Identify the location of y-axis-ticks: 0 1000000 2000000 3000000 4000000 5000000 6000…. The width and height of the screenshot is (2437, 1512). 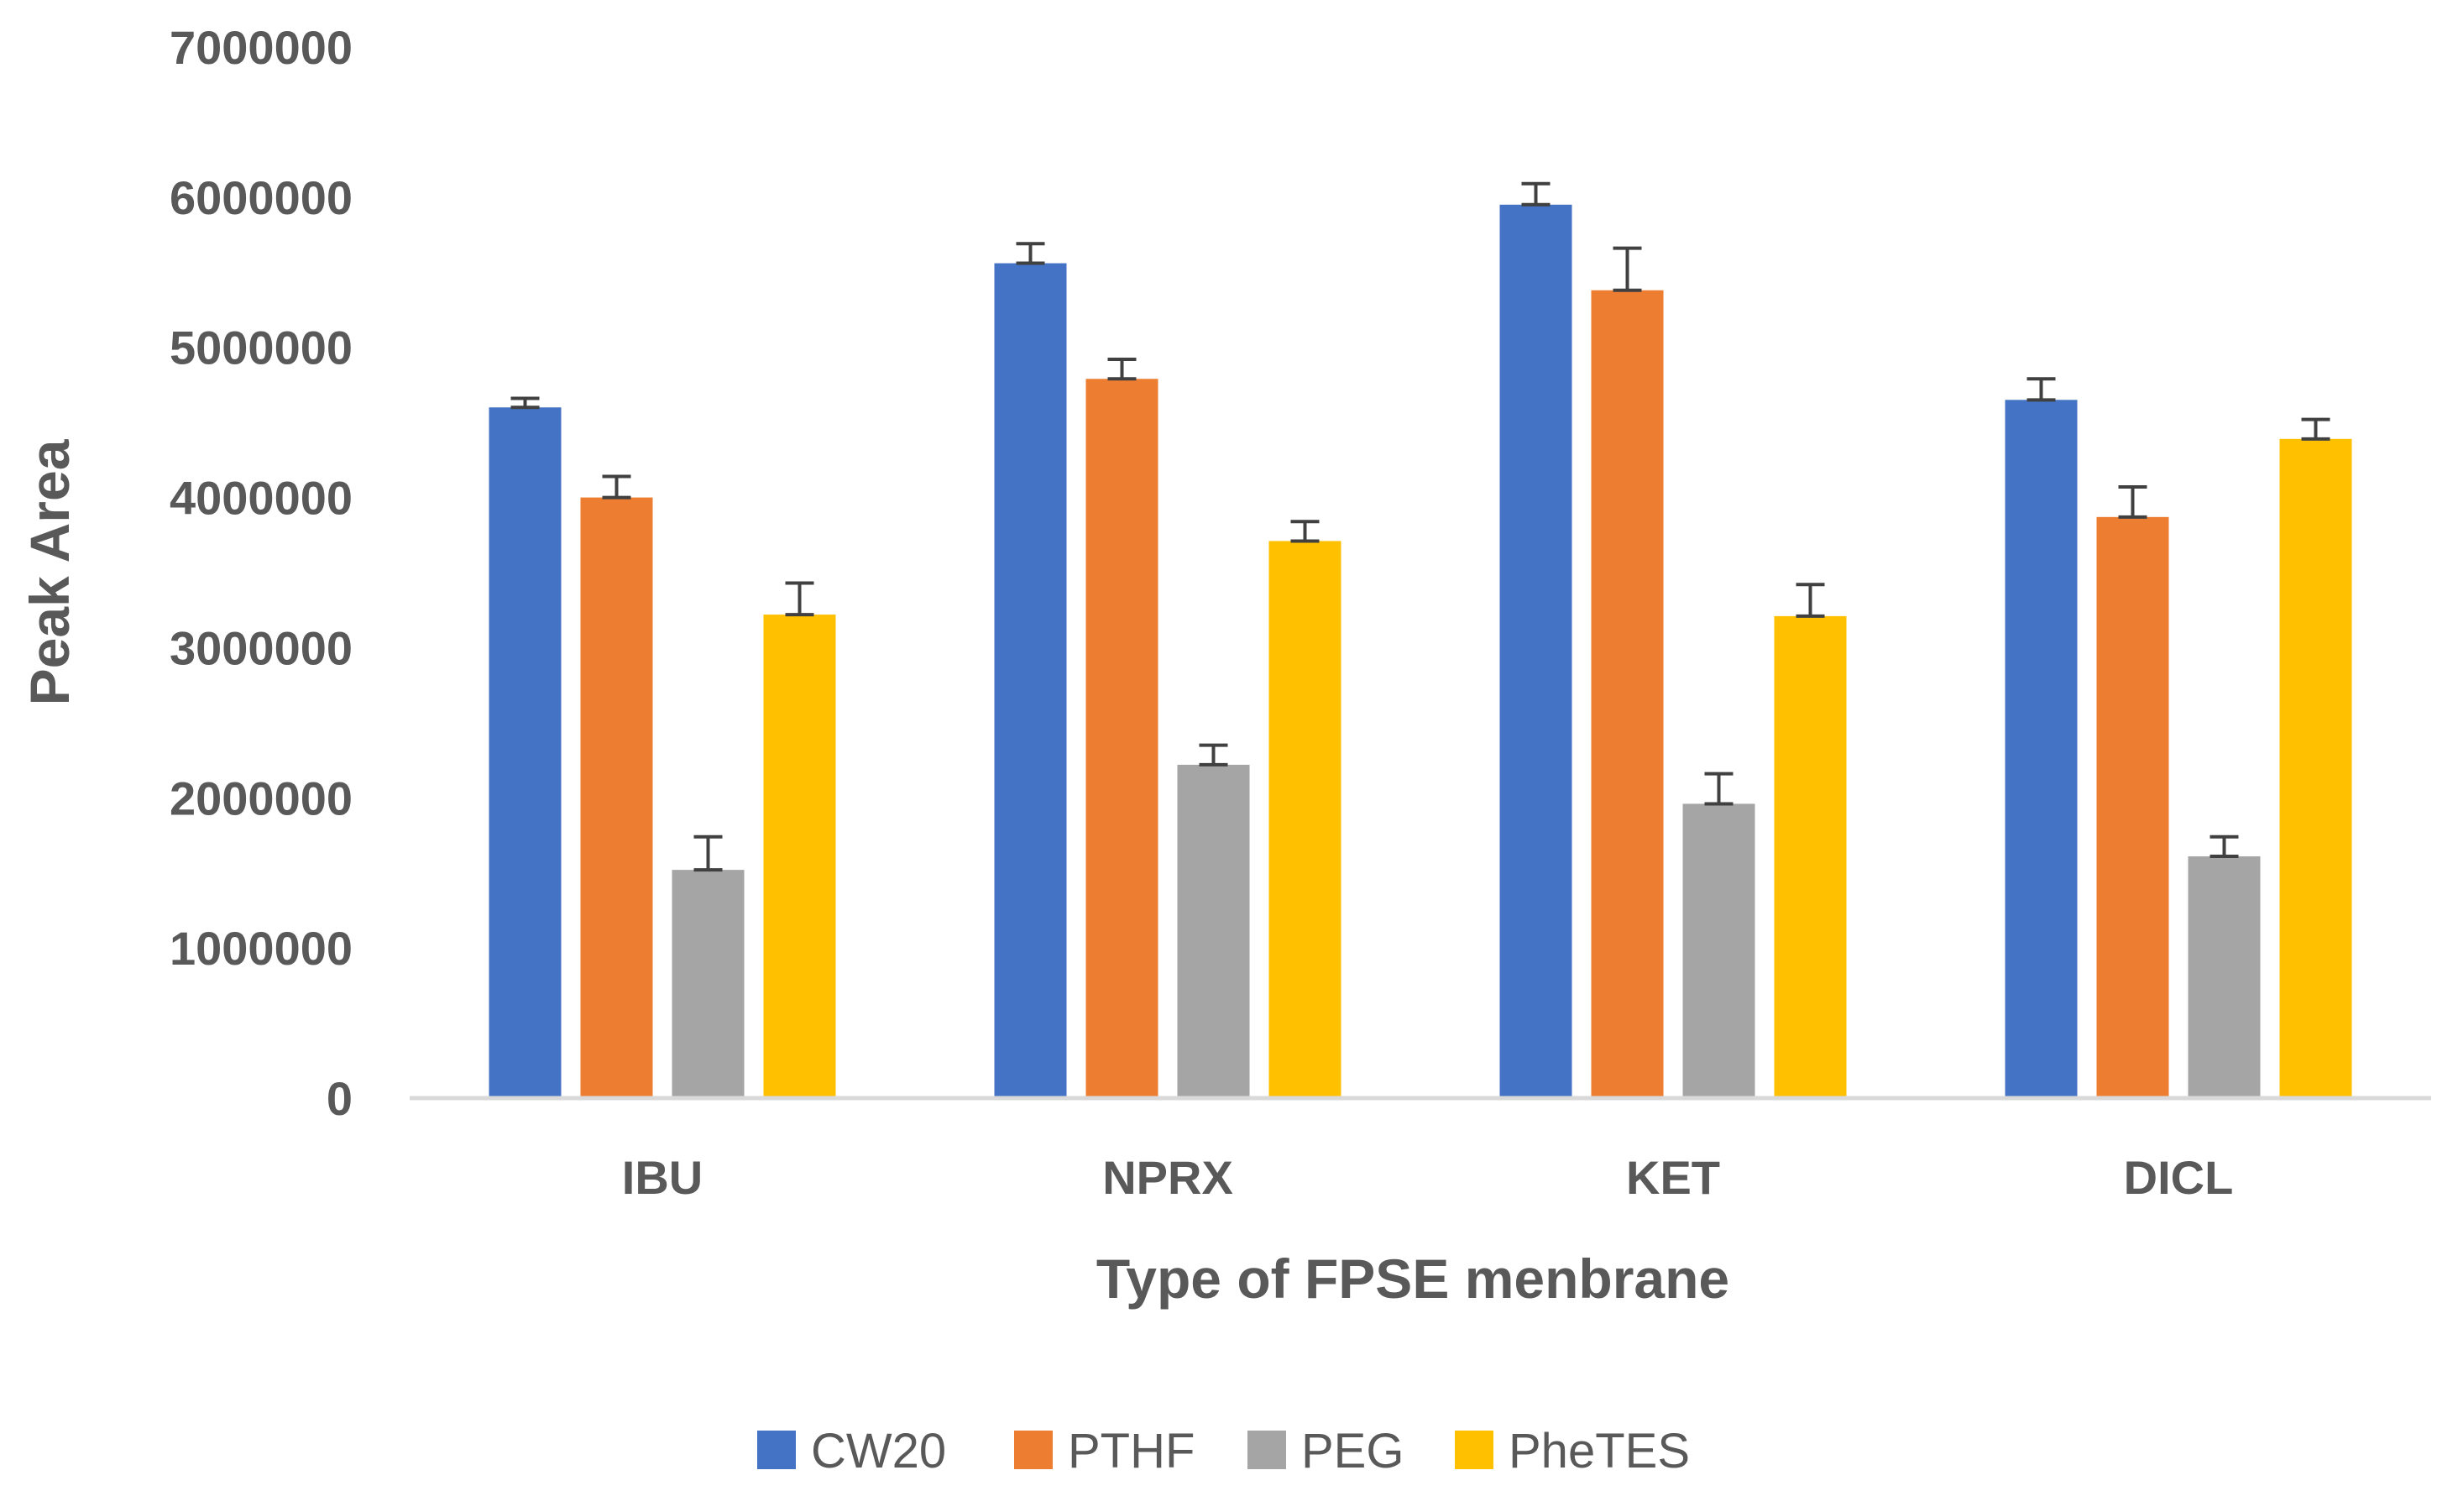
(261, 573).